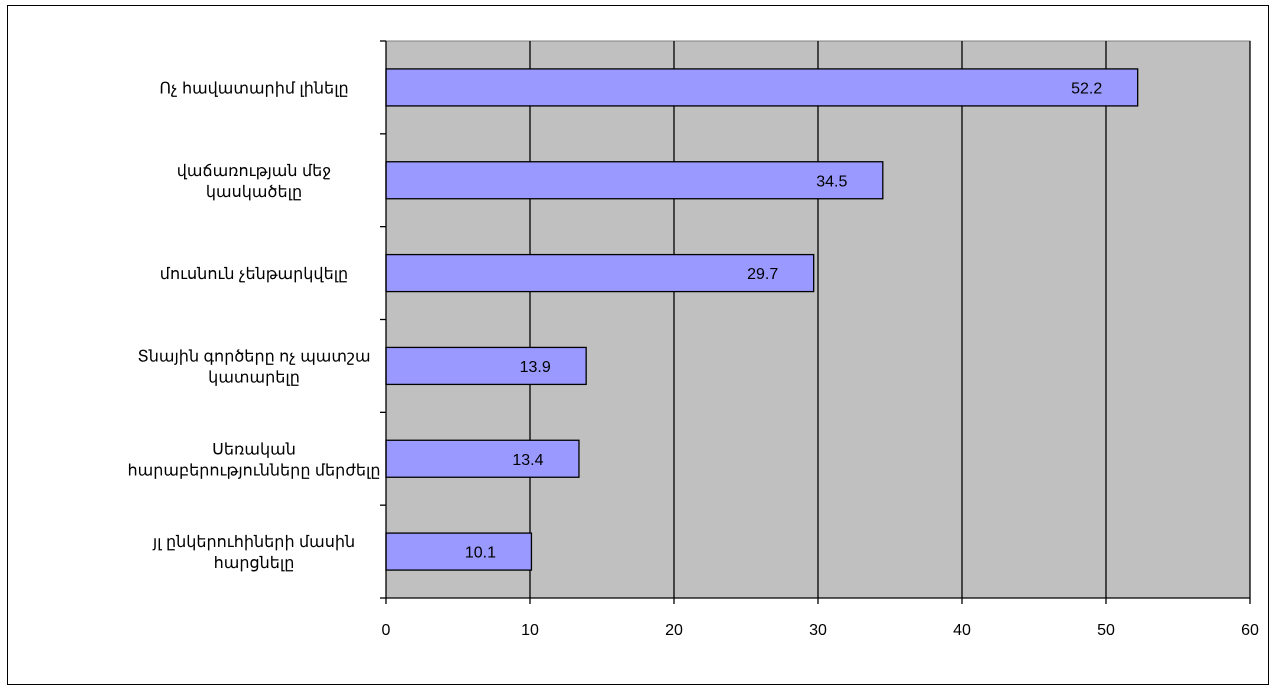  I want to click on category-label: Ոչ հավատարիմ լինելը, so click(253, 88).